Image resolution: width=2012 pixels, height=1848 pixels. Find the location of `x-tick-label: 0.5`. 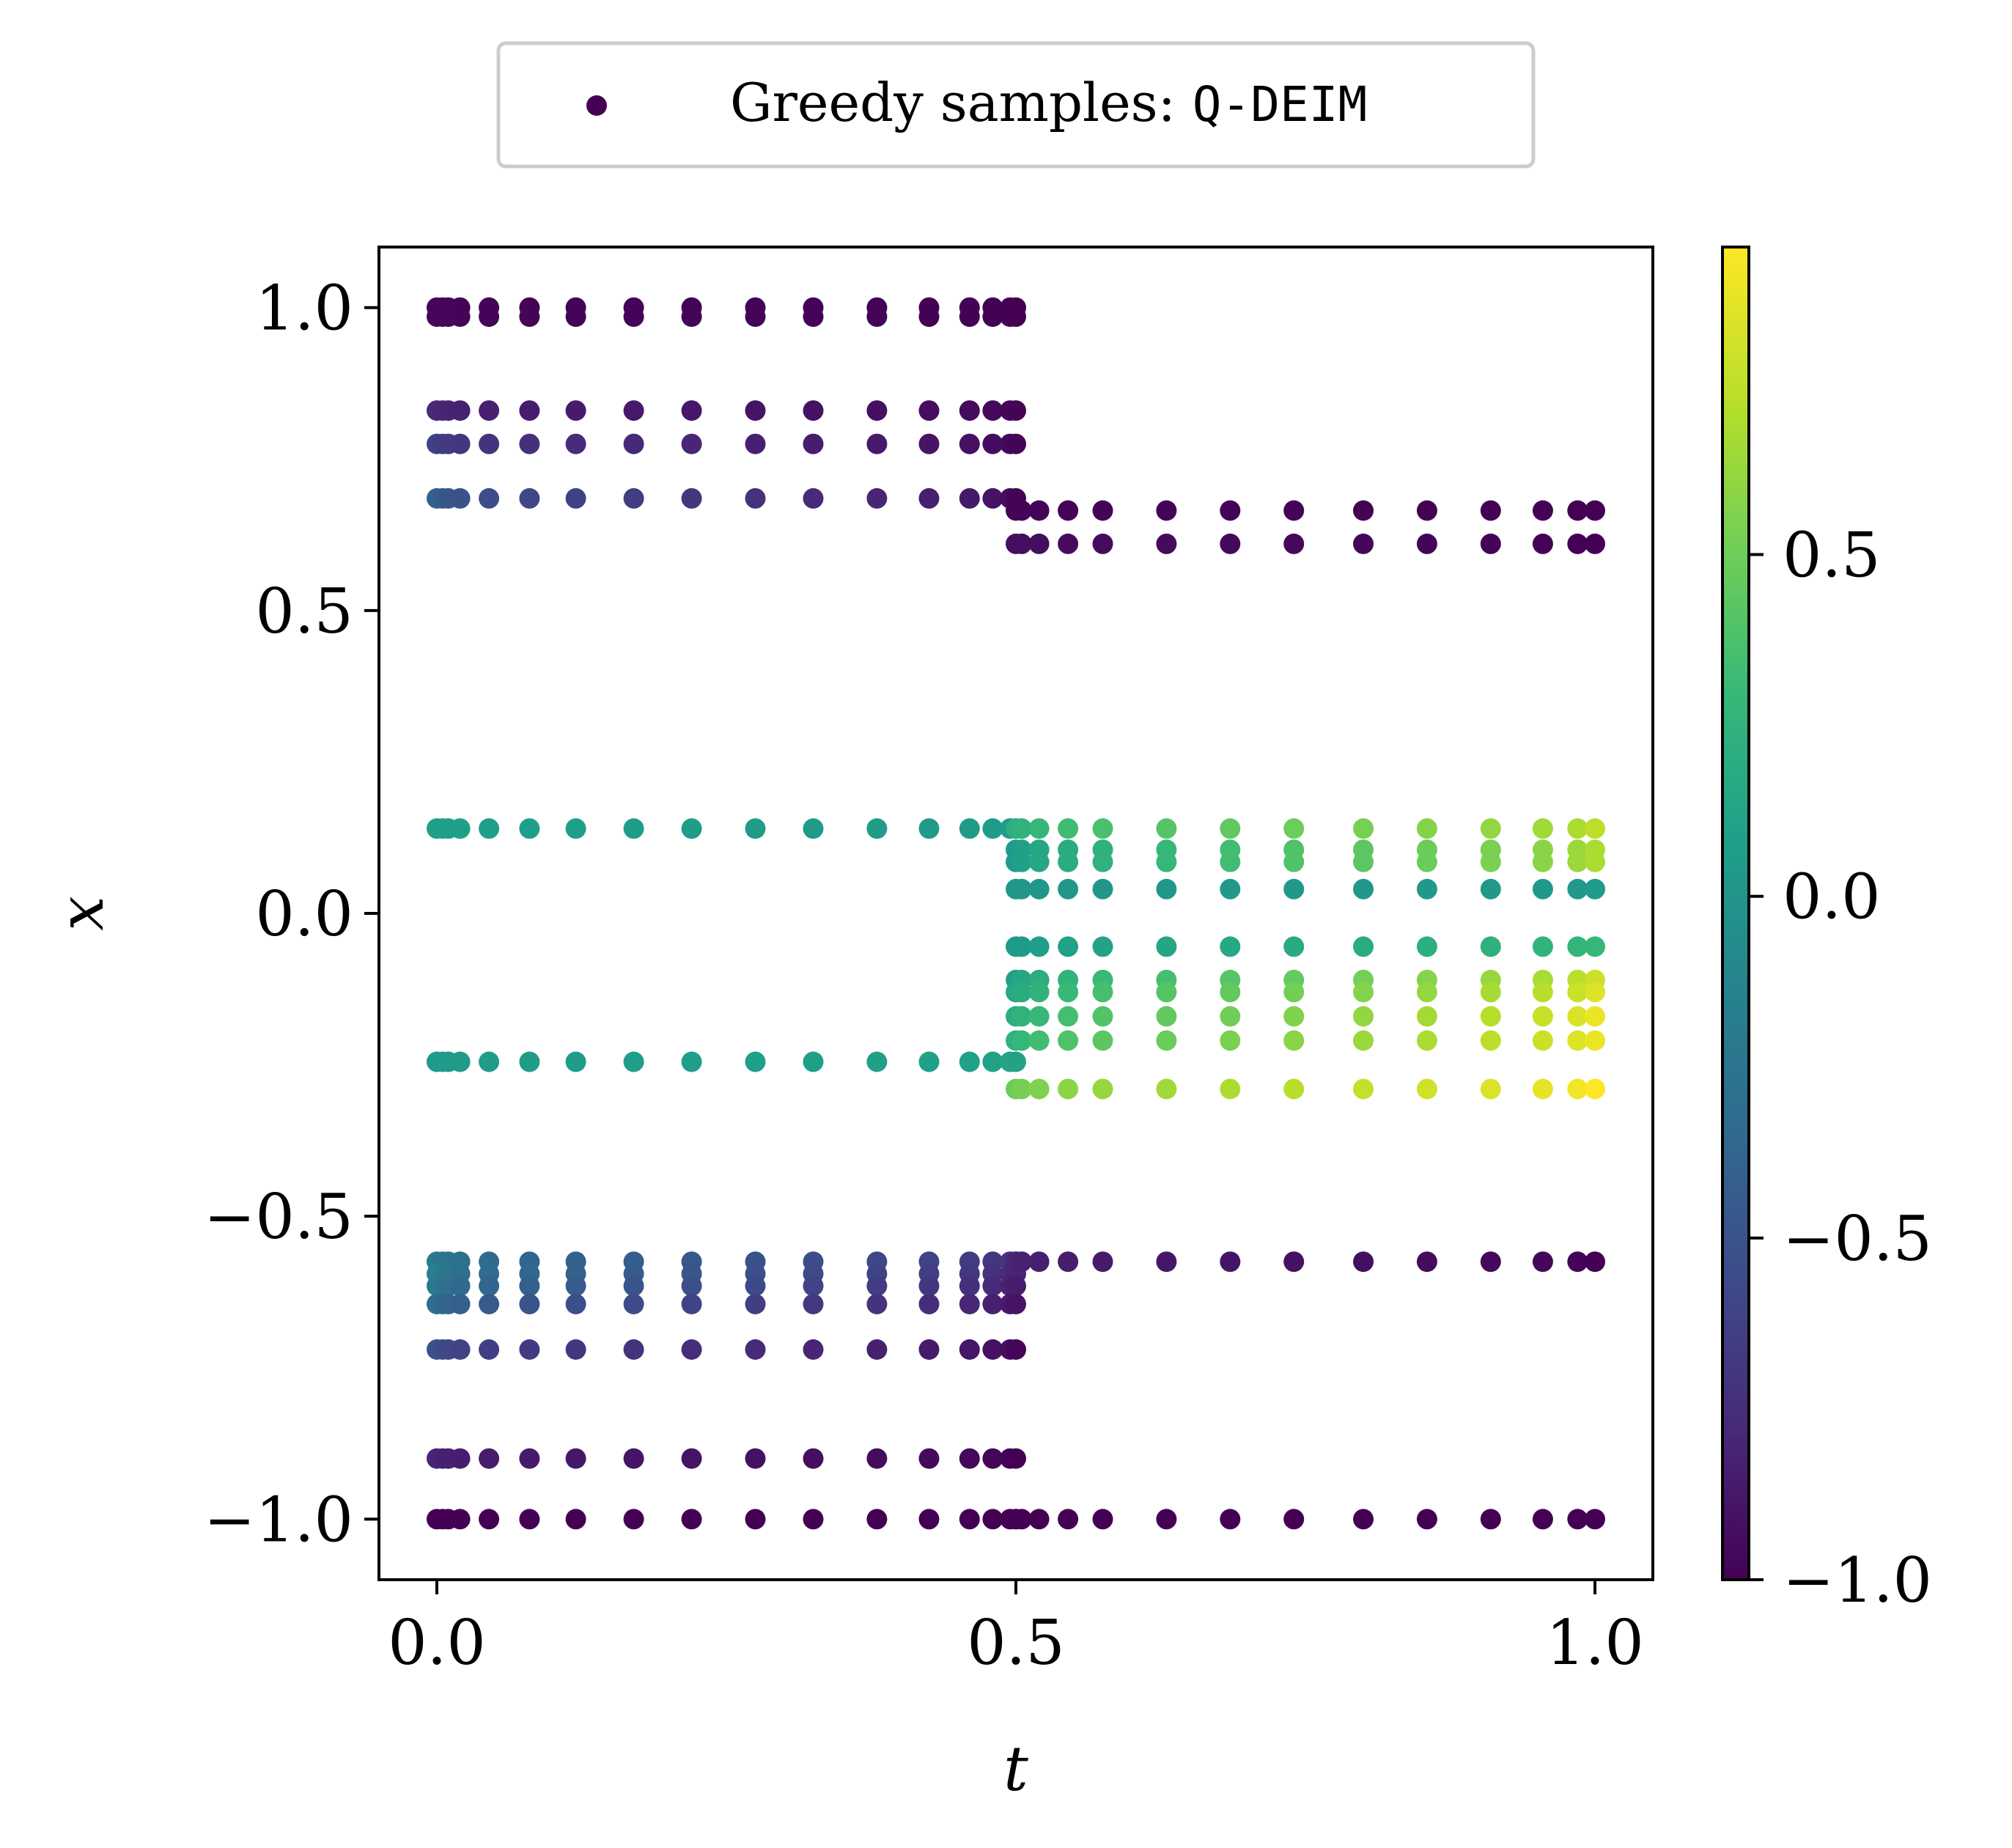

x-tick-label: 0.5 is located at coordinates (1016, 1643).